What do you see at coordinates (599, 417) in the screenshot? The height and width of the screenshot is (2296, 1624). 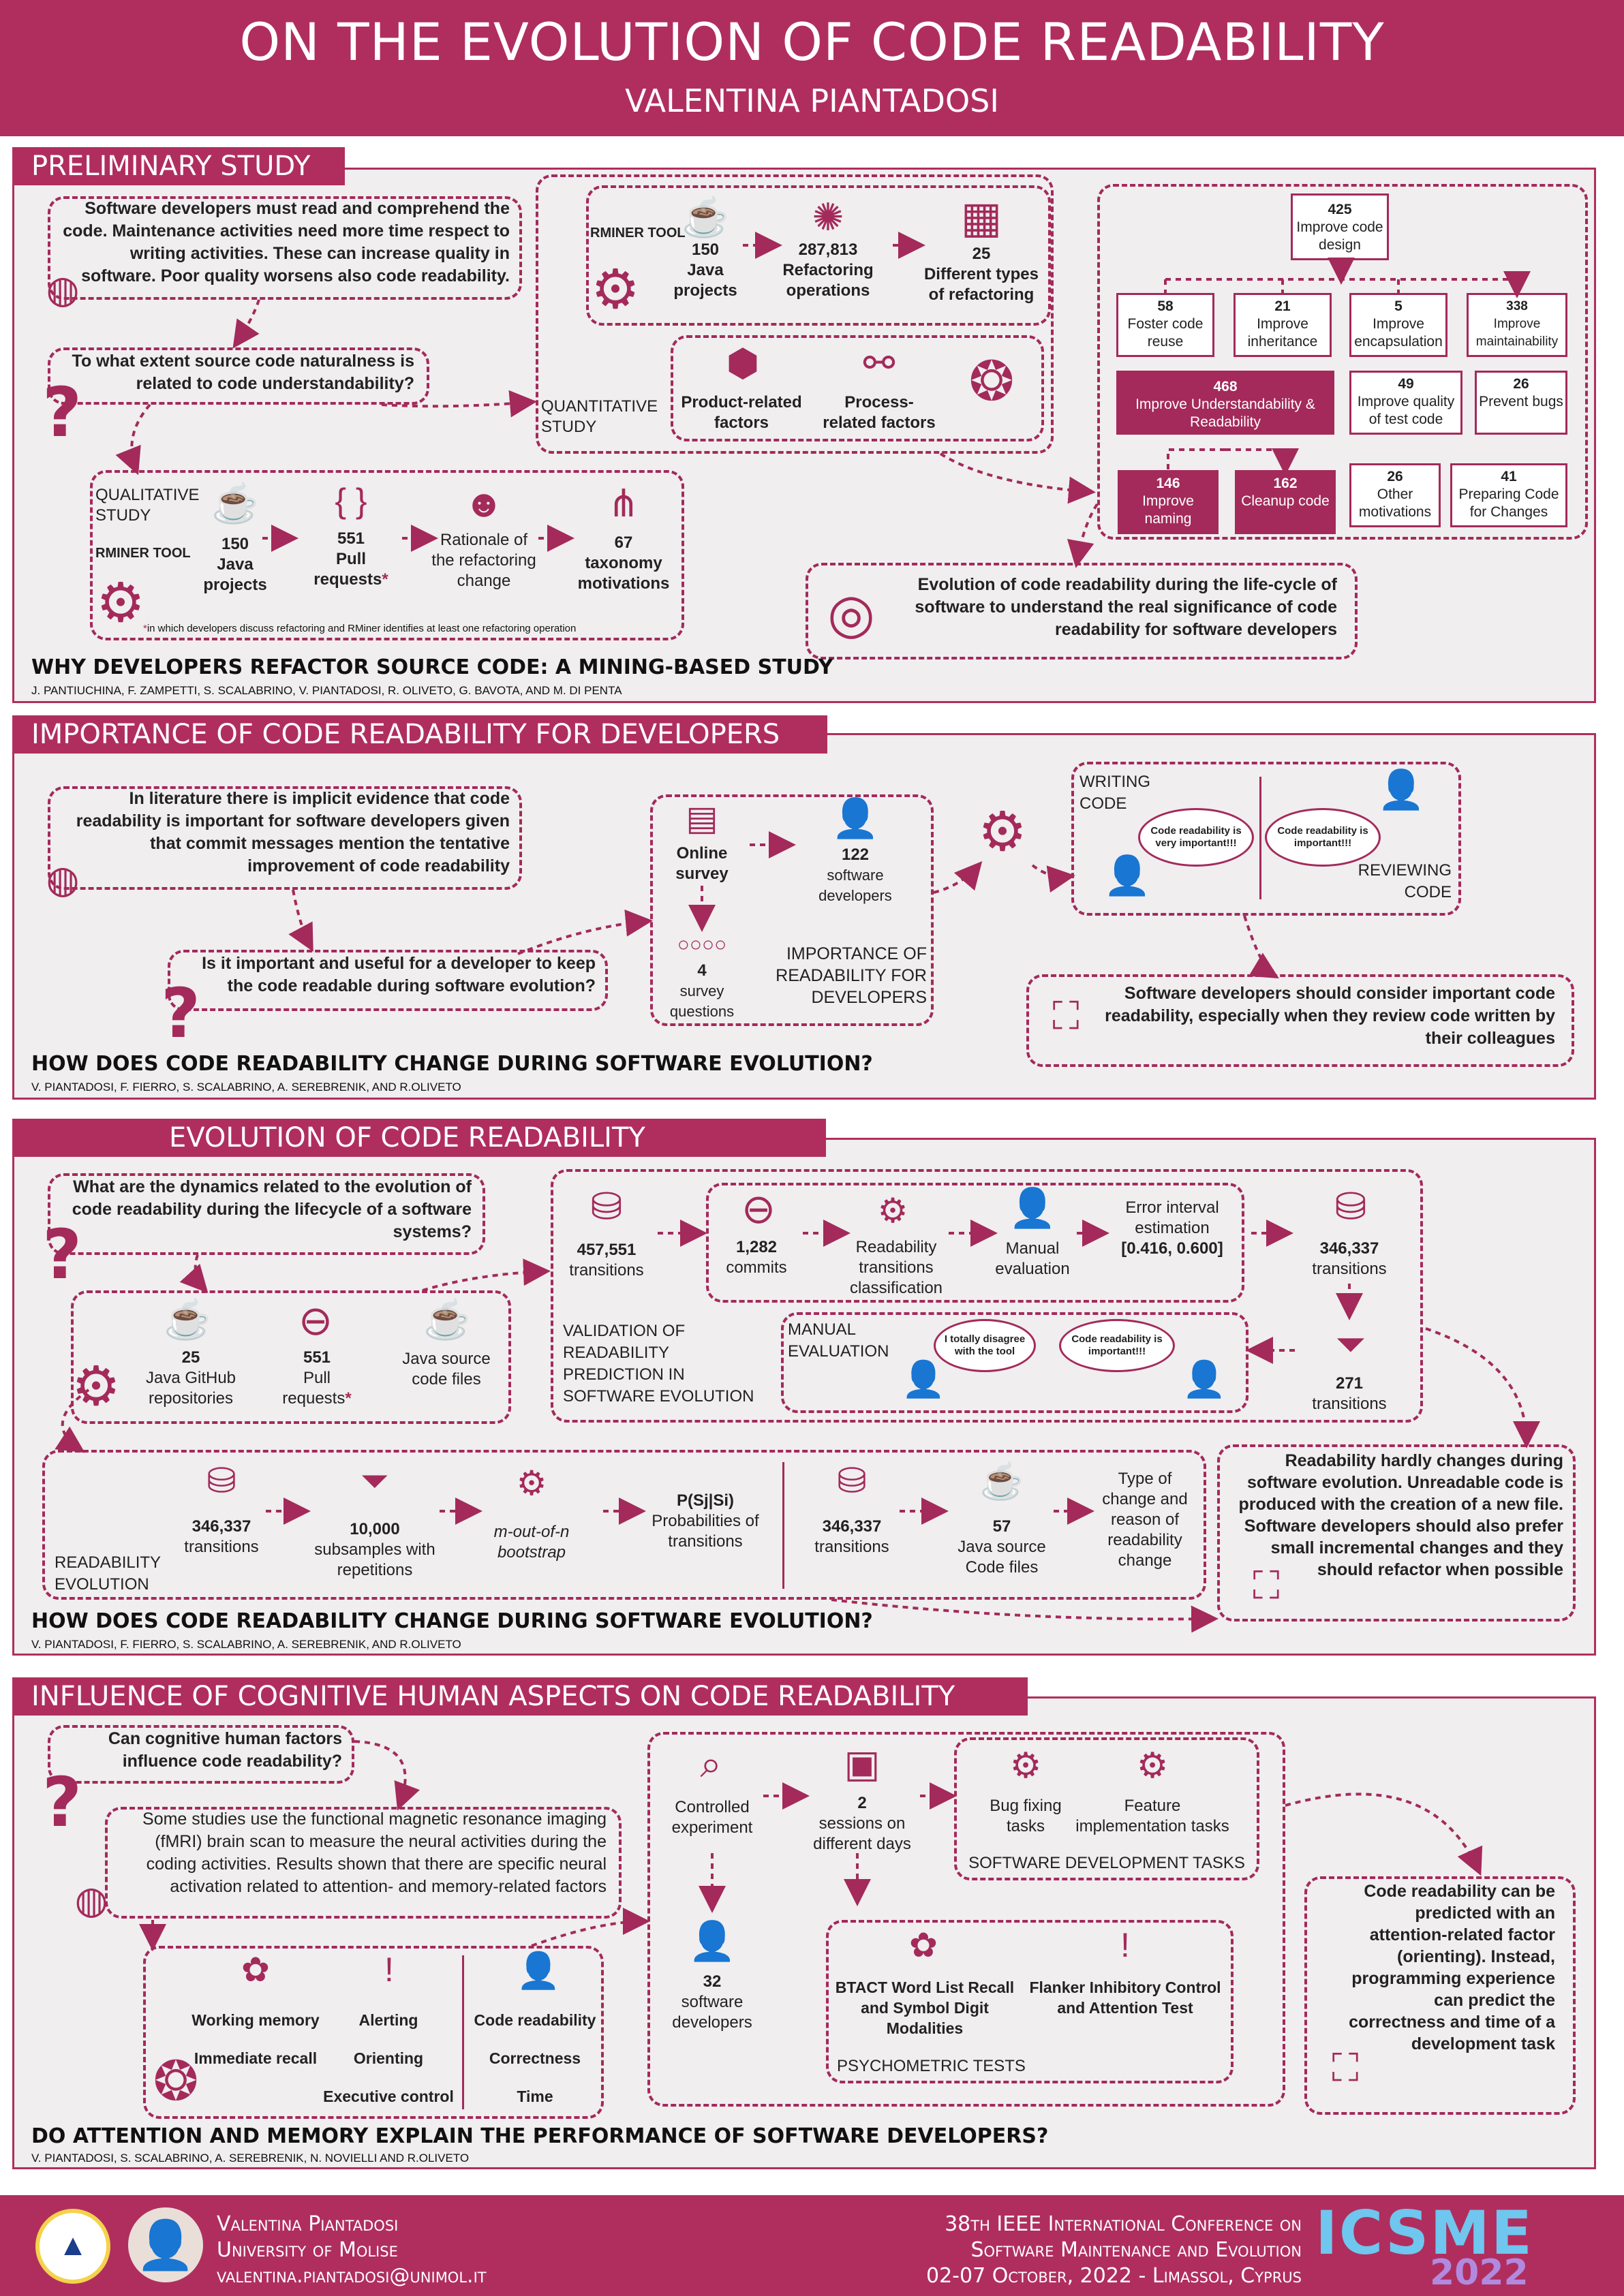 I see `quantitative-label: QUANTITATIVE STUDY` at bounding box center [599, 417].